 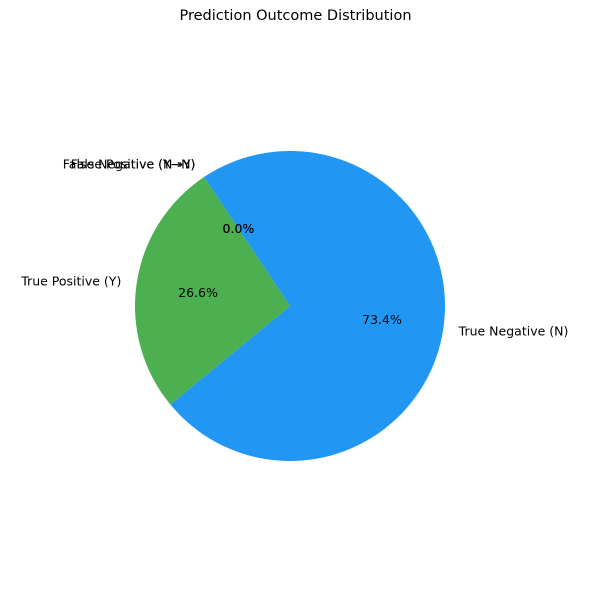 I want to click on slice-label-true-positive-y: True Positive (Y), so click(x=70, y=281).